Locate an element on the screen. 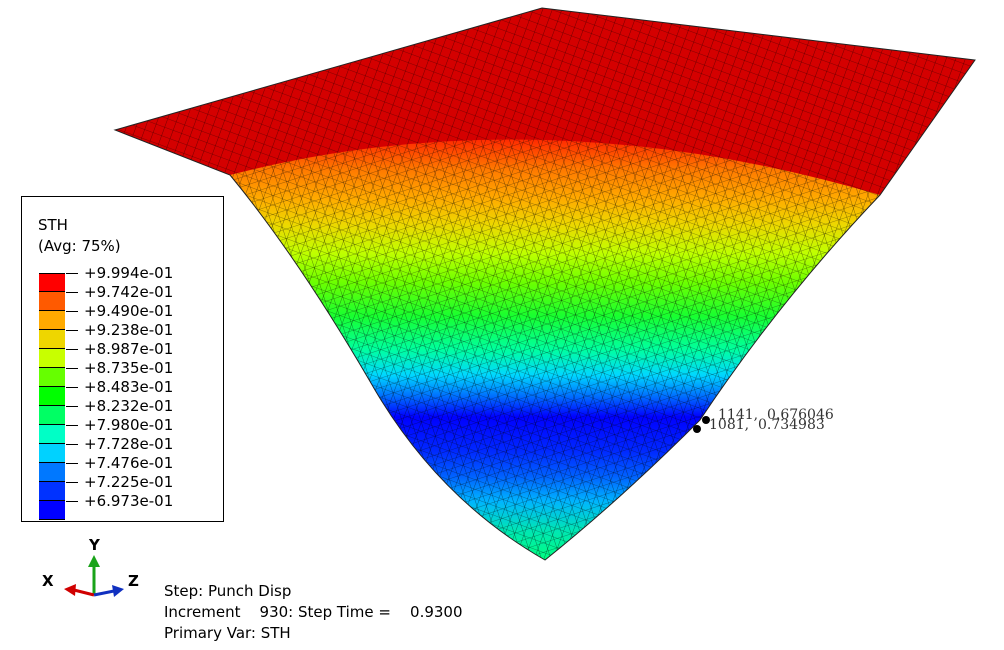 This screenshot has width=1004, height=650. axis-label-x: X is located at coordinates (48, 581).